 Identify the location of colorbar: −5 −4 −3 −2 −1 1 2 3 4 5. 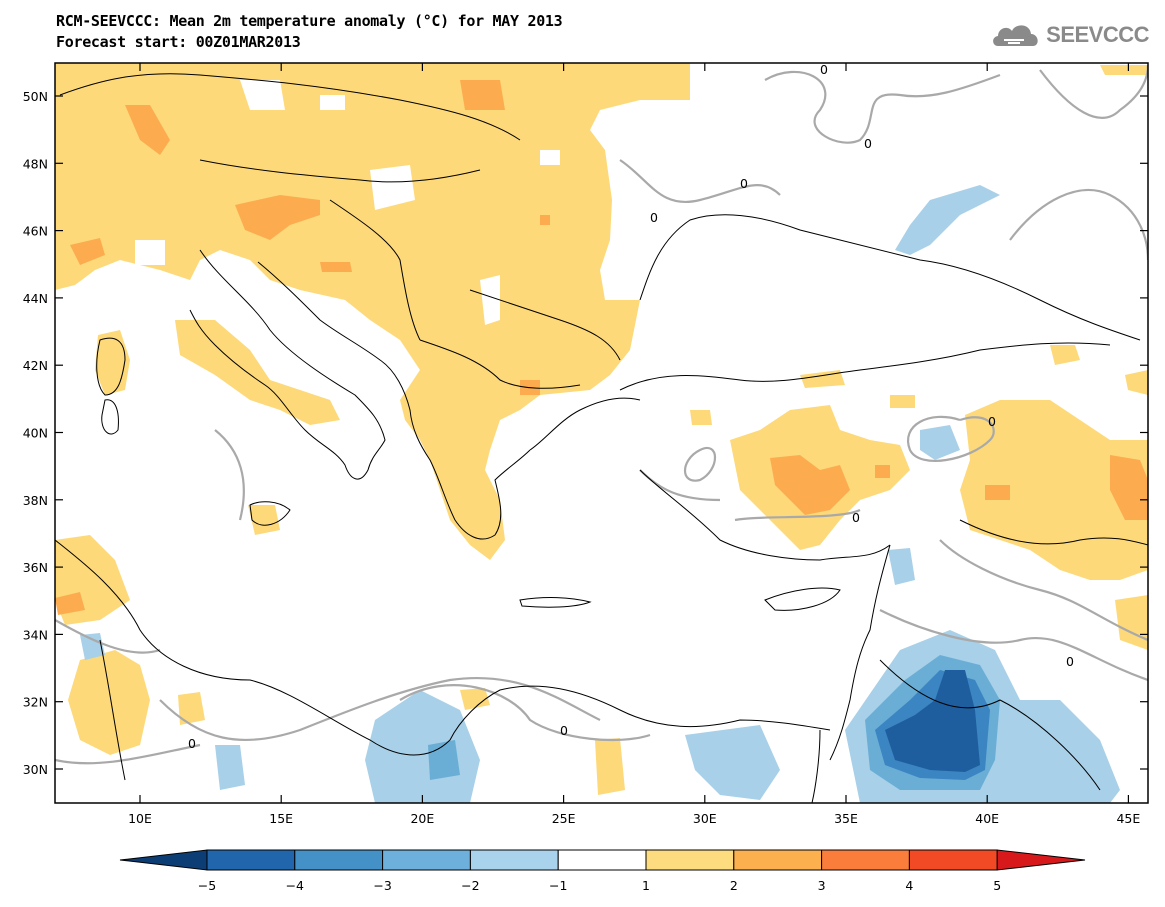
(602, 871).